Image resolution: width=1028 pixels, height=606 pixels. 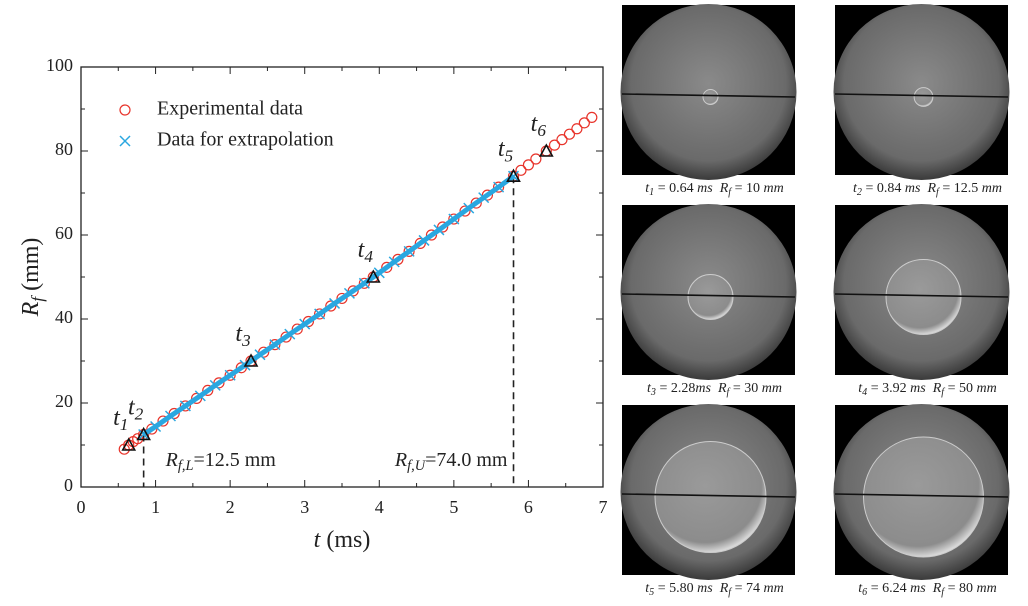 I want to click on image-caption: t3 = 2.28ms Rf = 30 mm, so click(x=714, y=389).